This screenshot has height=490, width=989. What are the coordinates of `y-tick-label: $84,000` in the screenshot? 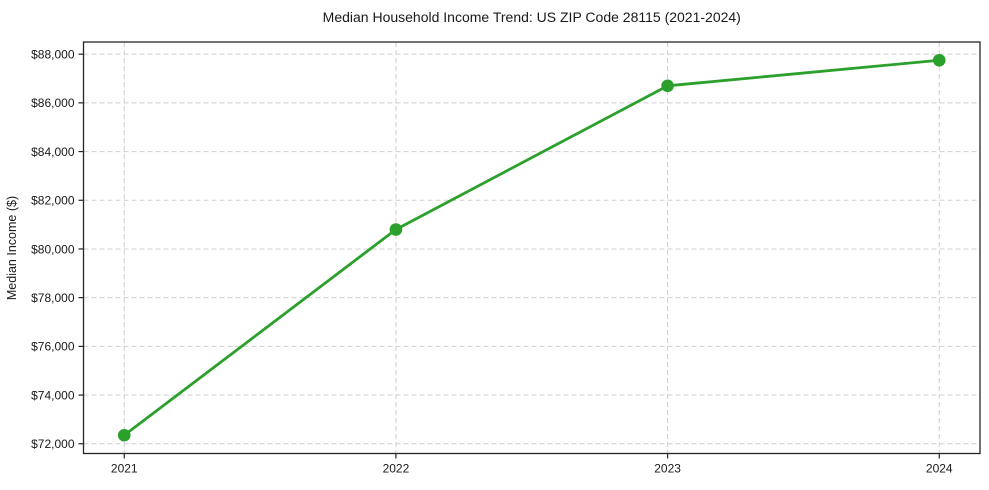 It's located at (53, 152).